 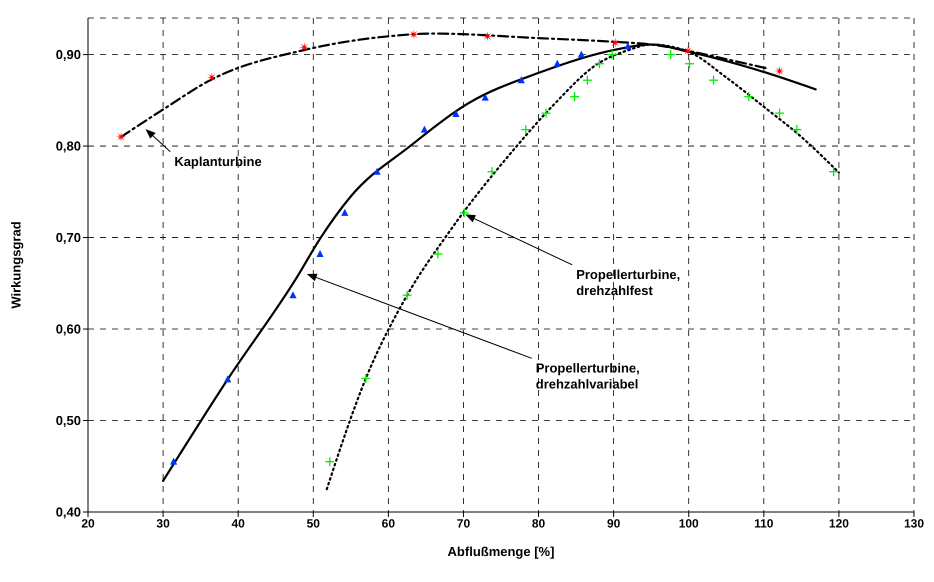 What do you see at coordinates (163, 523) in the screenshot?
I see `x-tick-label: 30` at bounding box center [163, 523].